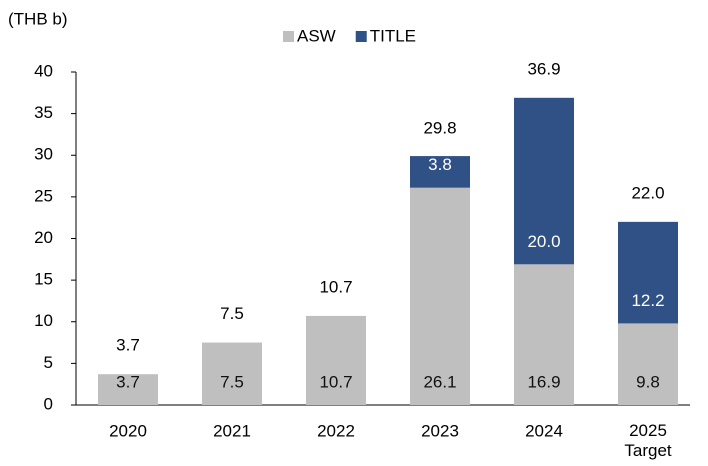 This screenshot has width=708, height=466. What do you see at coordinates (439, 381) in the screenshot?
I see `data-label: 26.1` at bounding box center [439, 381].